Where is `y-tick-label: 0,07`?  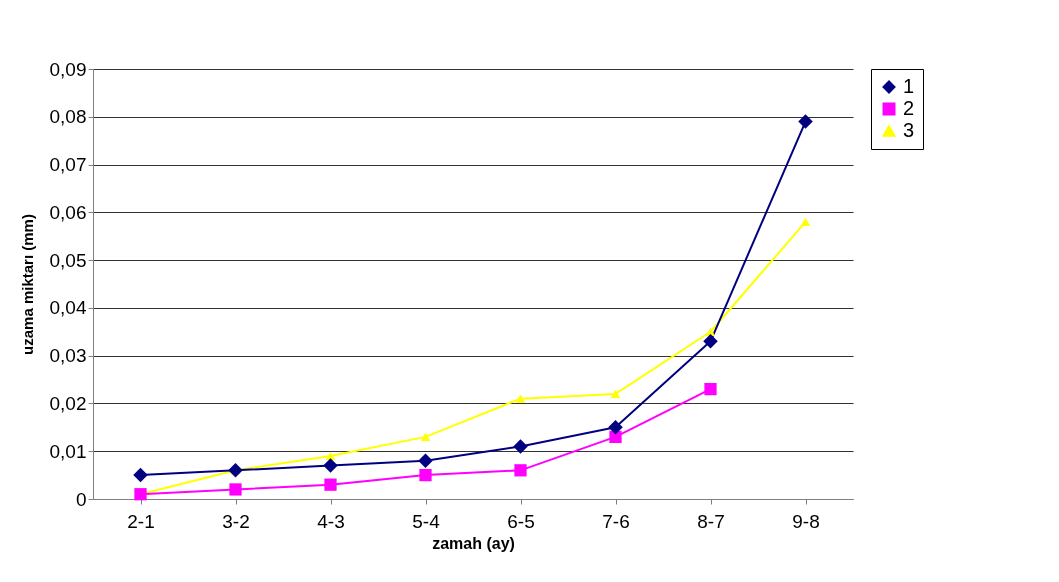
y-tick-label: 0,07 is located at coordinates (68, 165).